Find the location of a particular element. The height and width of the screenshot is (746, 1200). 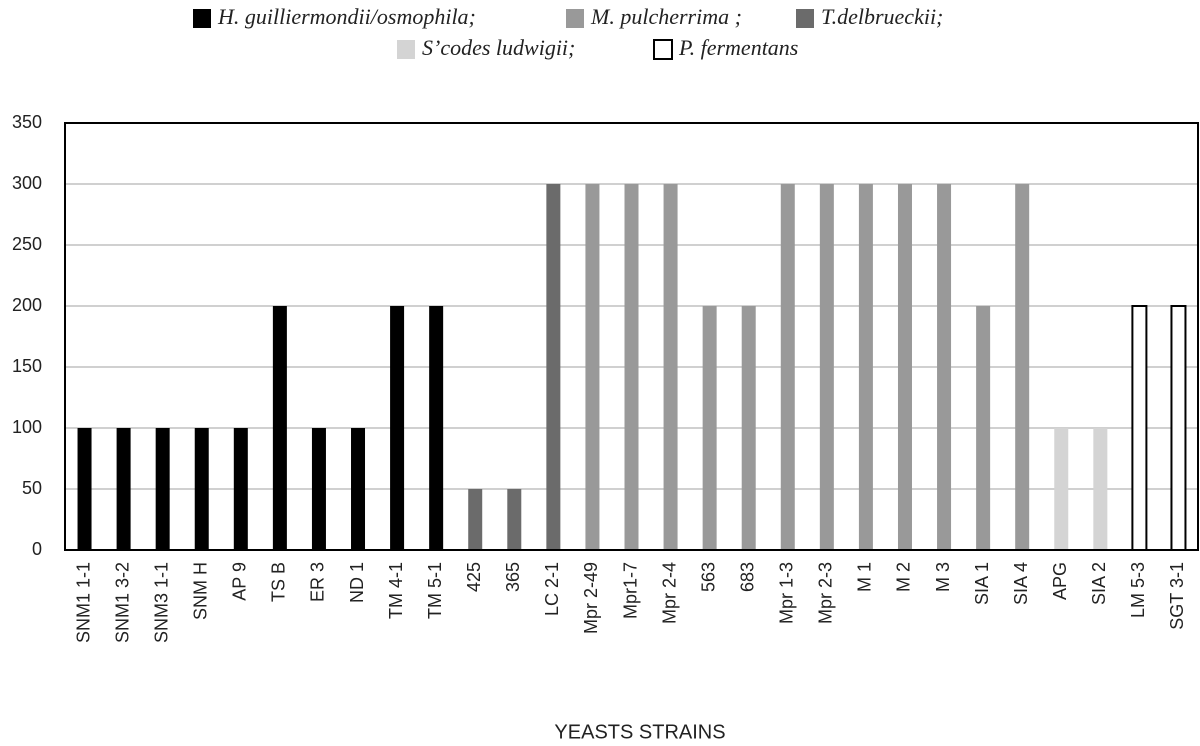

y-tick-label: 300 is located at coordinates (27, 183).